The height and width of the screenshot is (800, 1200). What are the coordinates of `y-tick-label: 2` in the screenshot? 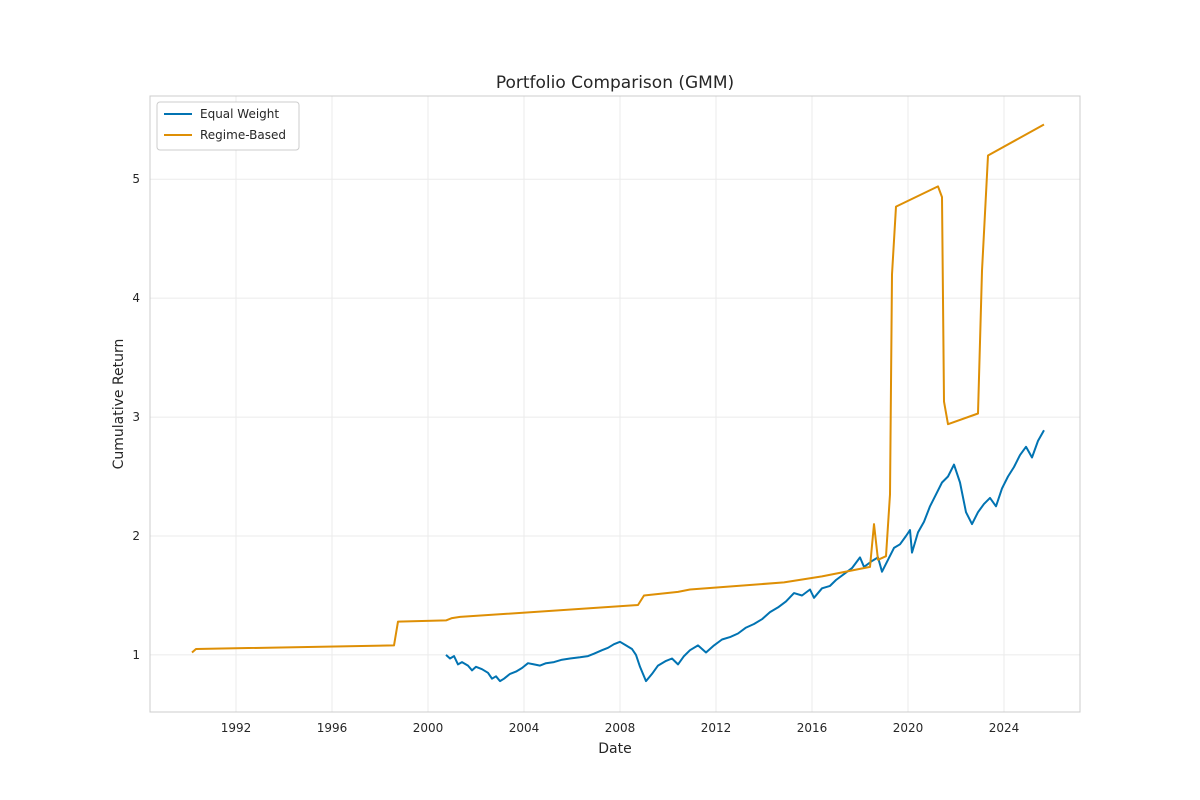 It's located at (136, 536).